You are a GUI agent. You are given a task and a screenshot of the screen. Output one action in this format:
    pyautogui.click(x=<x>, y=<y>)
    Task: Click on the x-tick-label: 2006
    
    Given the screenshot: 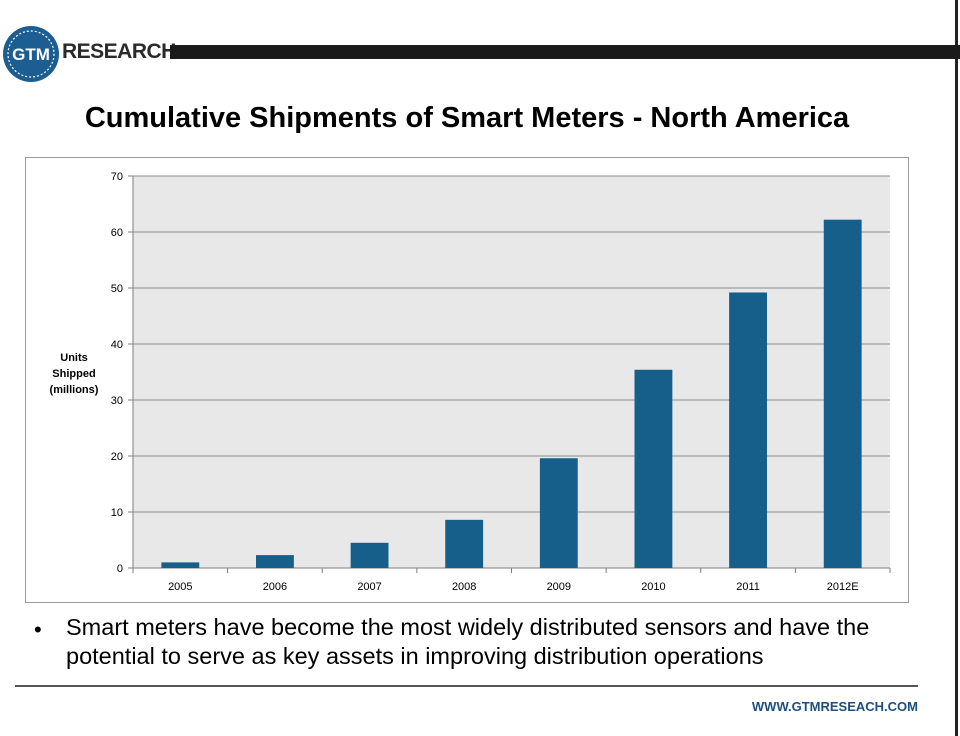 What is the action you would take?
    pyautogui.click(x=275, y=587)
    